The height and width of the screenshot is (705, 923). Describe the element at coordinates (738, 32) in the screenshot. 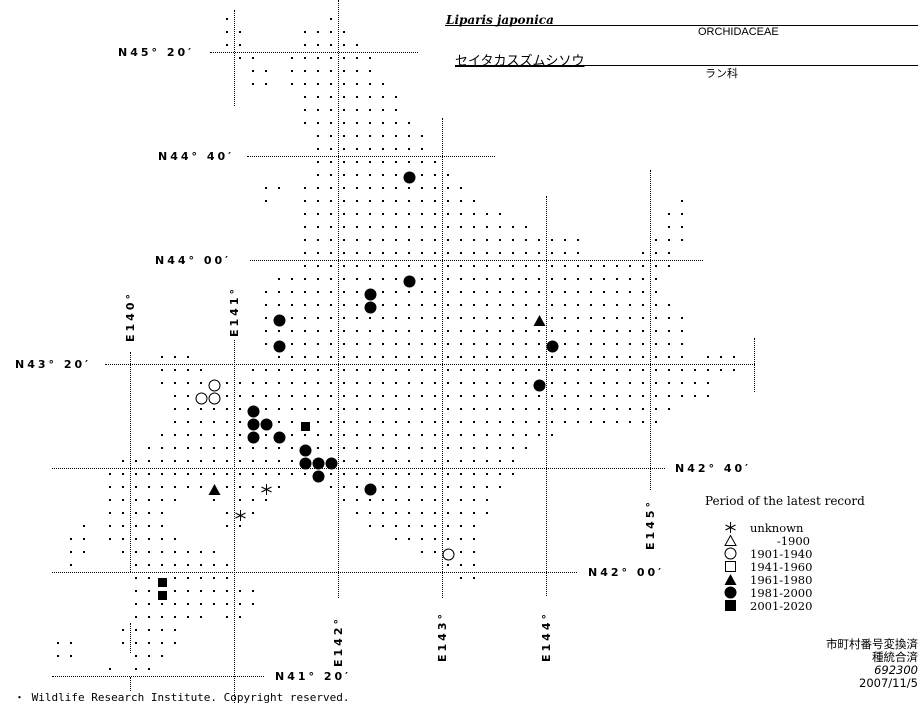

I see `family-name-en: ORCHIDACEAE` at that location.